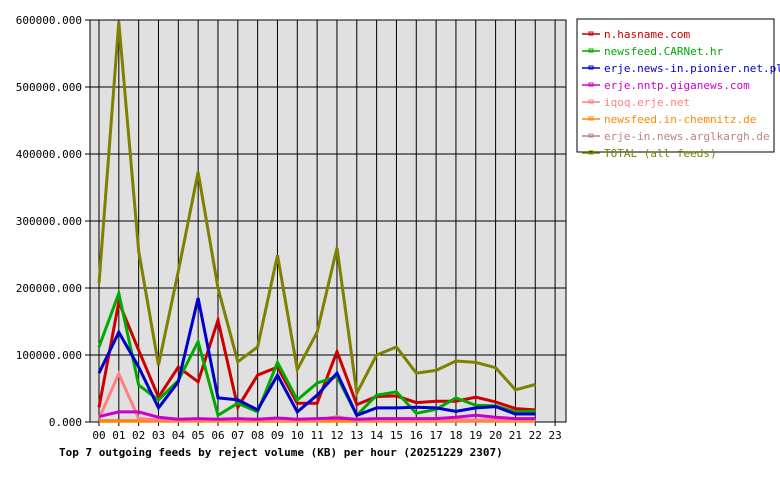  What do you see at coordinates (317, 435) in the screenshot?
I see `x-tick-label: 11` at bounding box center [317, 435].